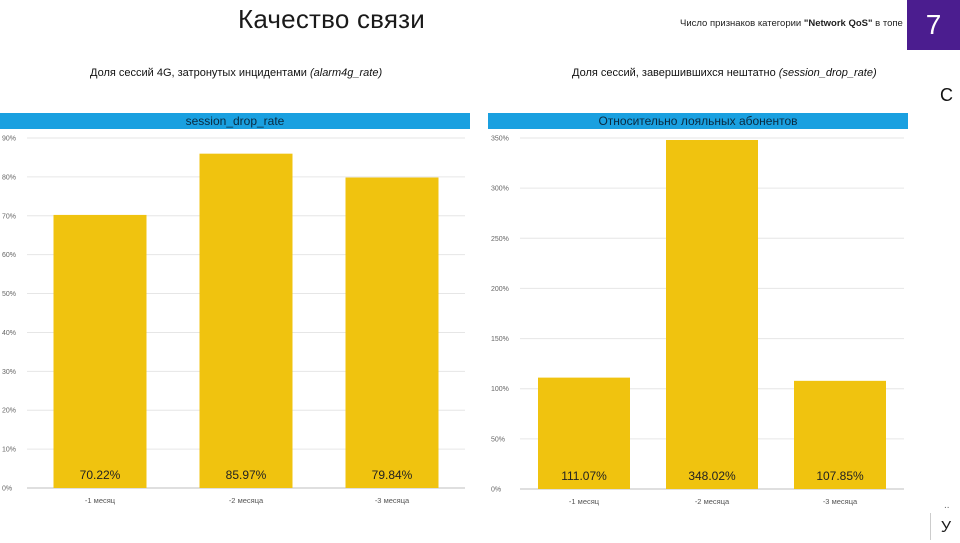 This screenshot has height=543, width=960. I want to click on right-category-label: -2 месяца, so click(712, 501).